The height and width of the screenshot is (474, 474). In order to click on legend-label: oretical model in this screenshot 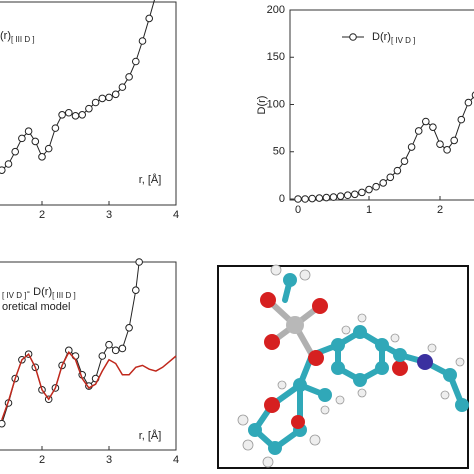, I will do `click(36, 307)`.